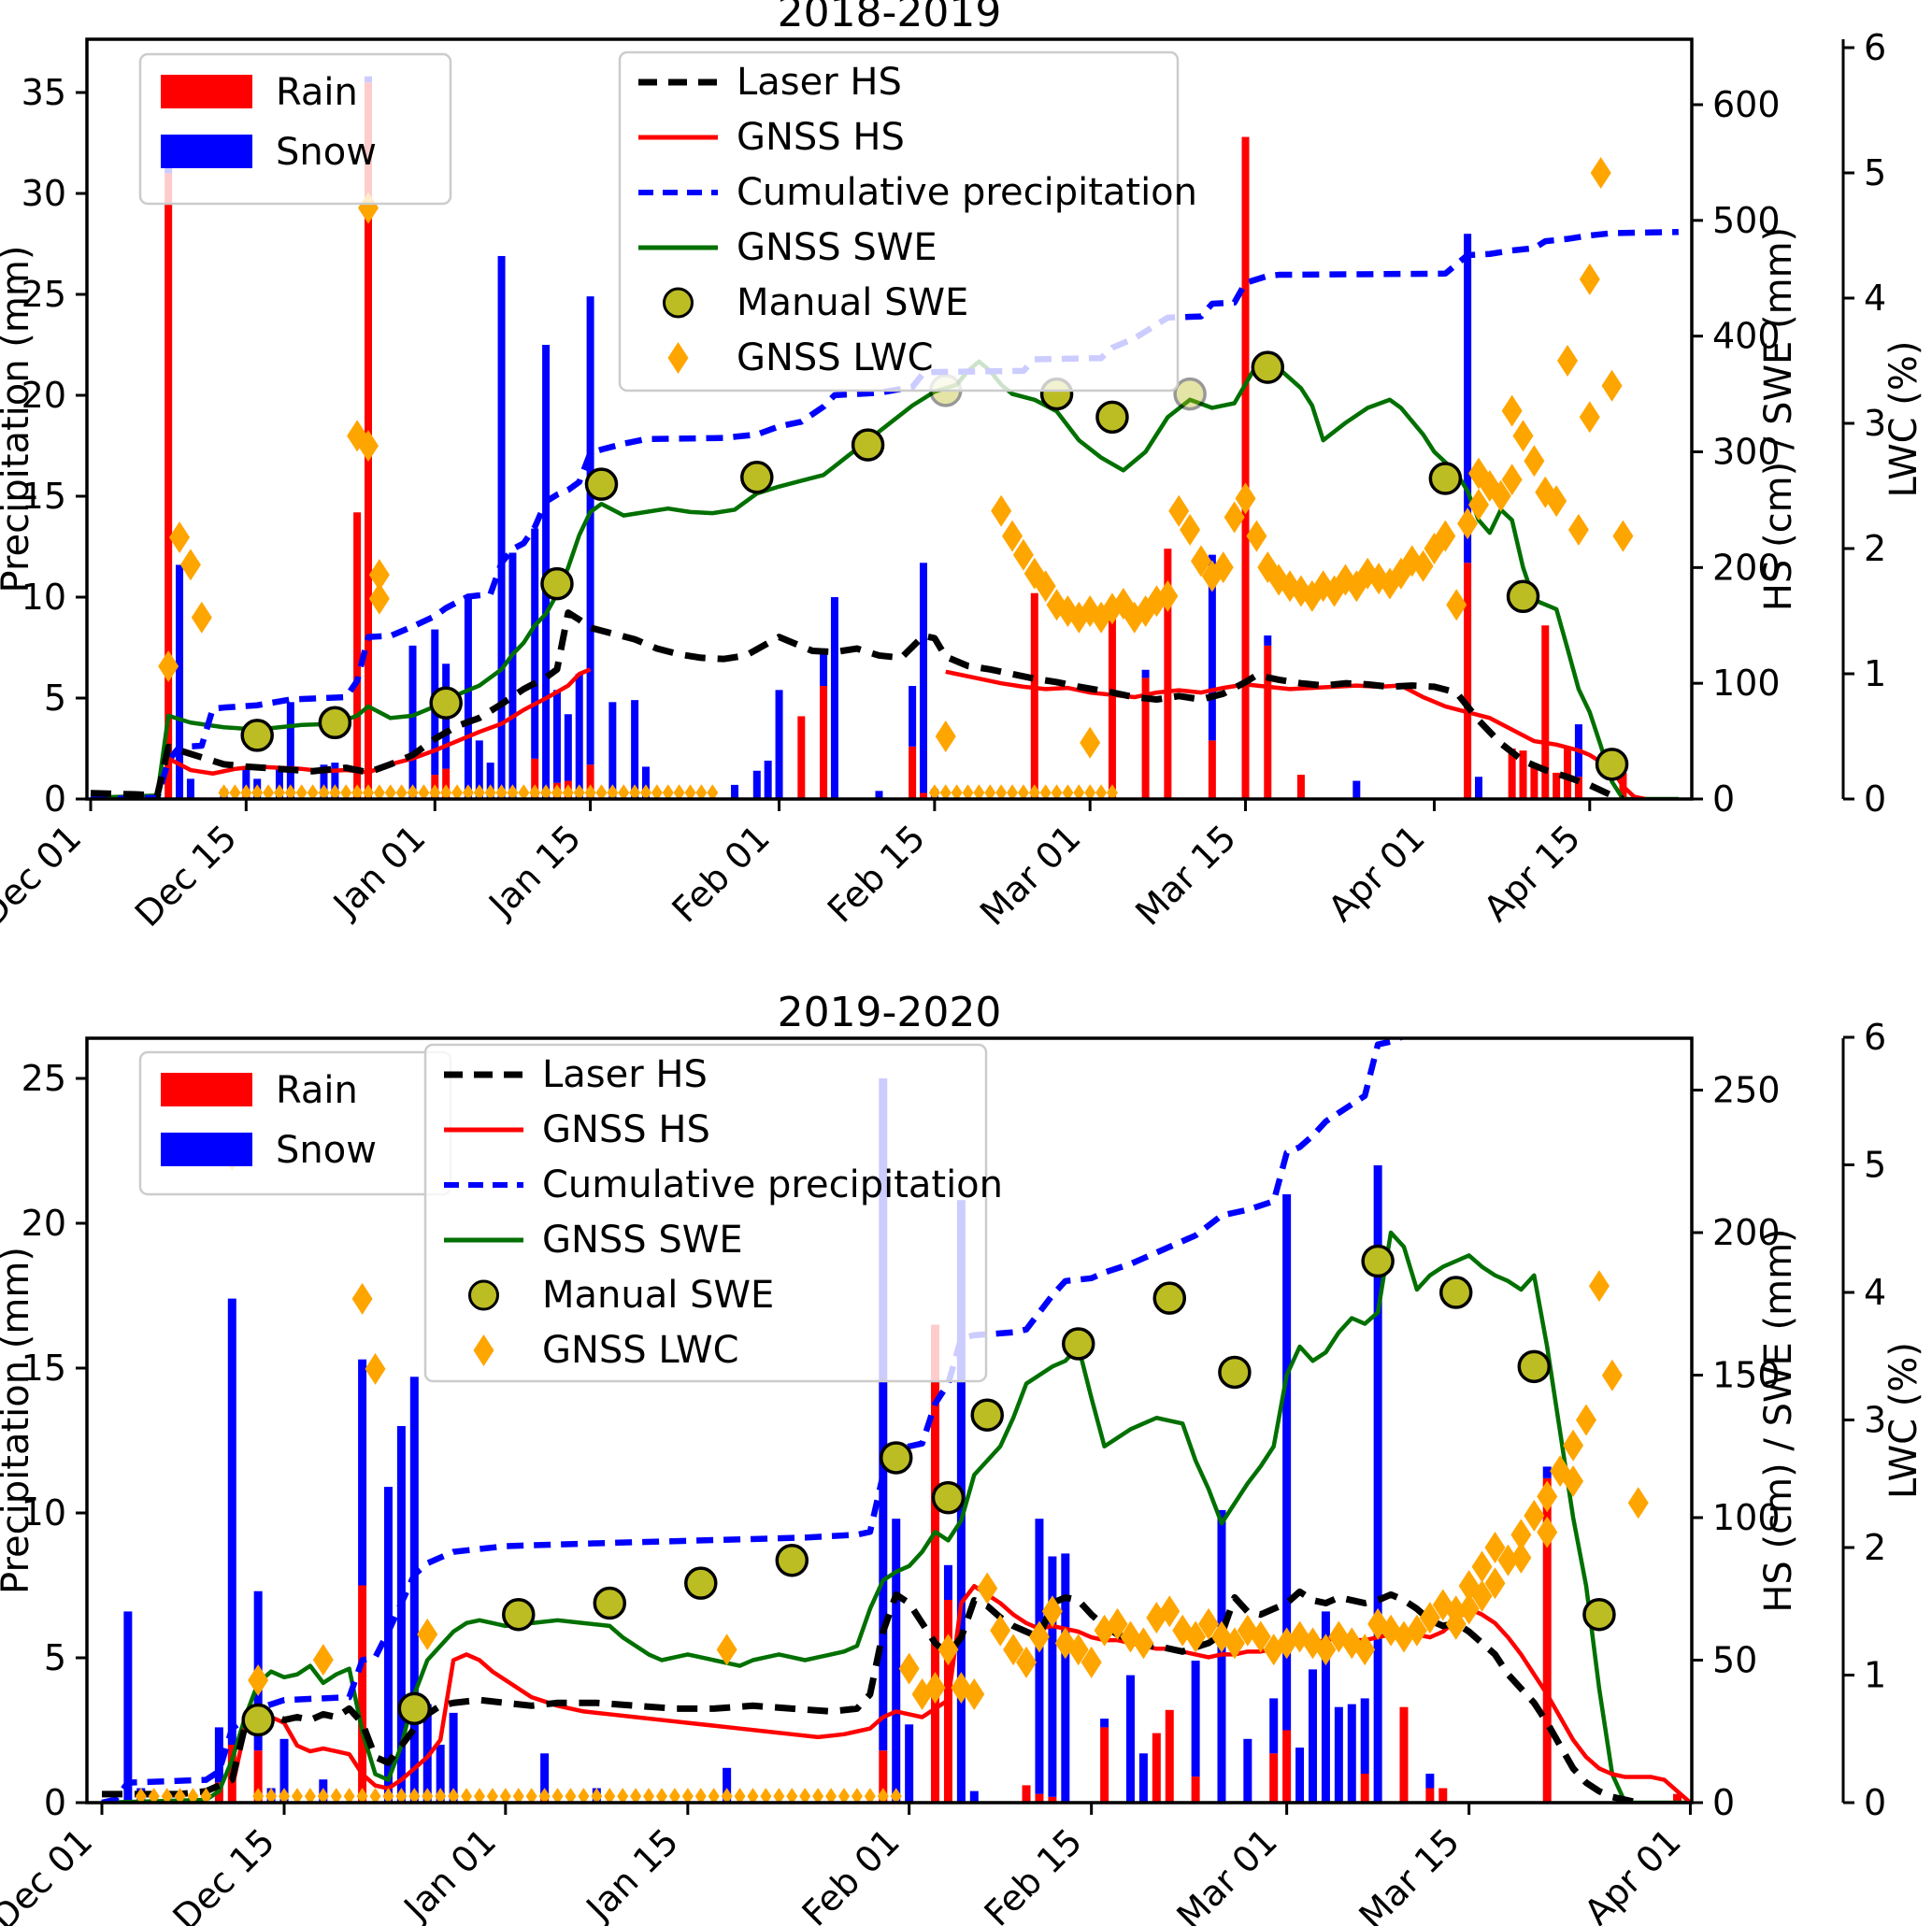 The width and height of the screenshot is (1932, 1926). Describe the element at coordinates (1875, 673) in the screenshot. I see `lwc-tick-label: 1` at that location.